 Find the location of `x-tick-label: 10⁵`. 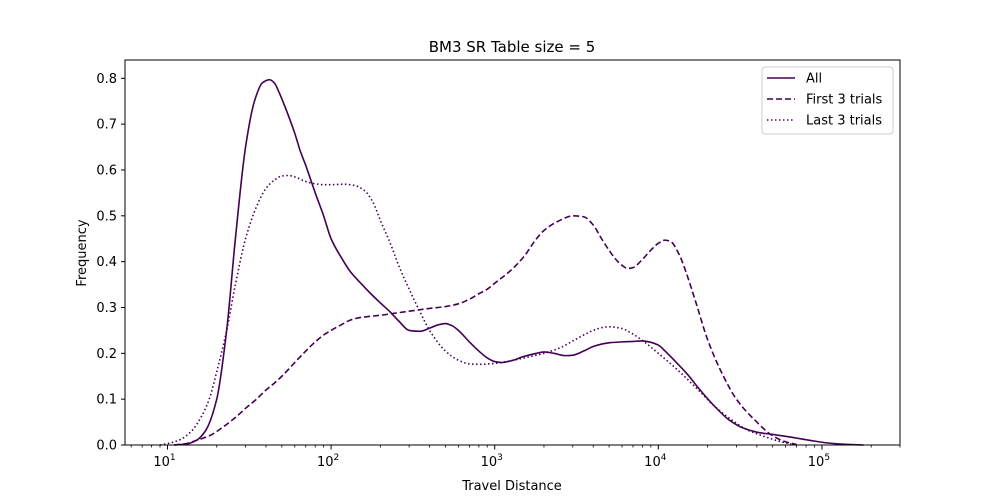

x-tick-label: 10⁵ is located at coordinates (819, 461).